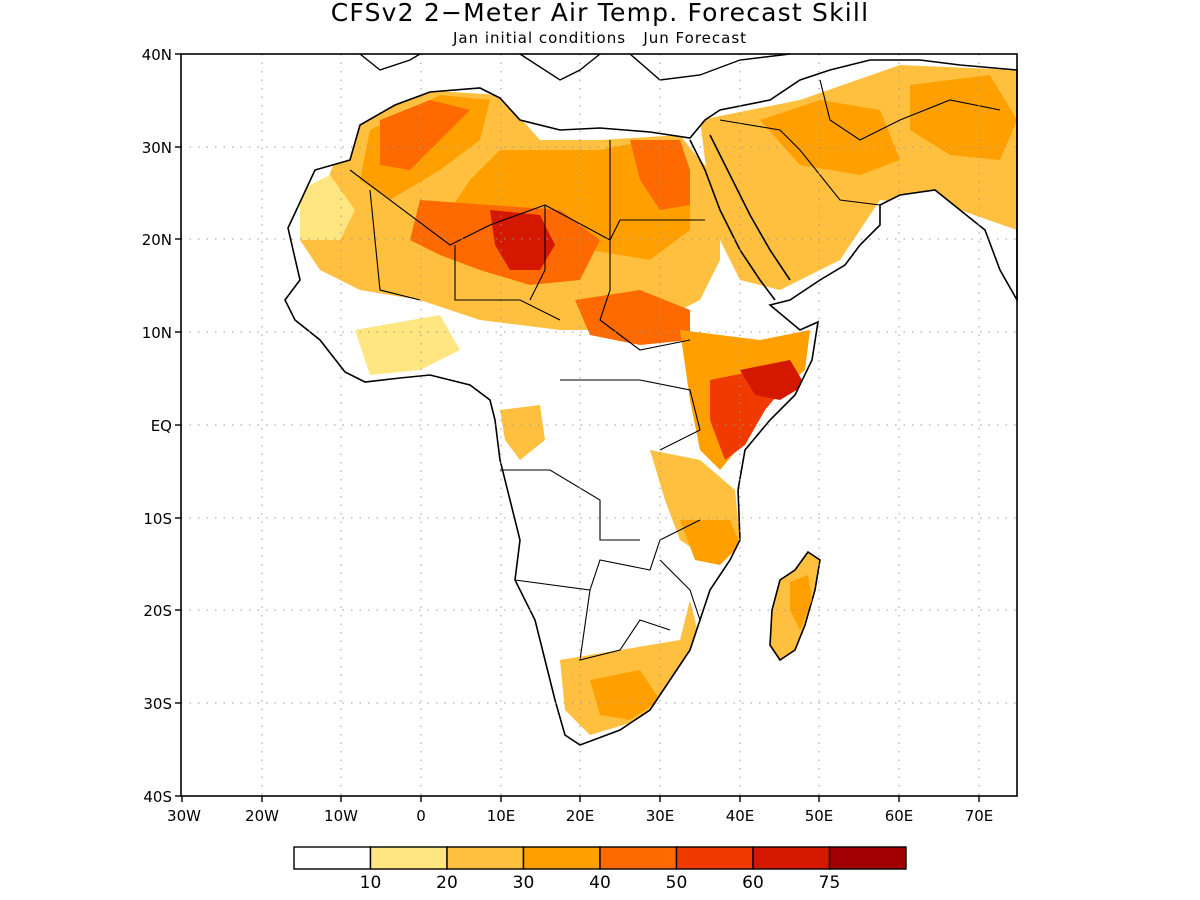  Describe the element at coordinates (819, 816) in the screenshot. I see `lon-label: 50E` at that location.